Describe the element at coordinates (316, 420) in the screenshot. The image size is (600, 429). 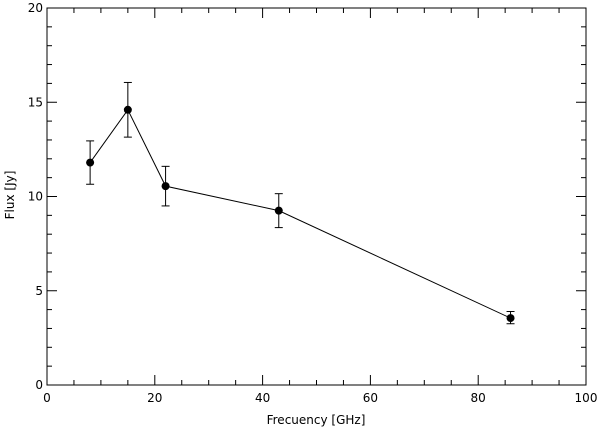
I see `x-axis-label: Frecuency [GHz]` at that location.